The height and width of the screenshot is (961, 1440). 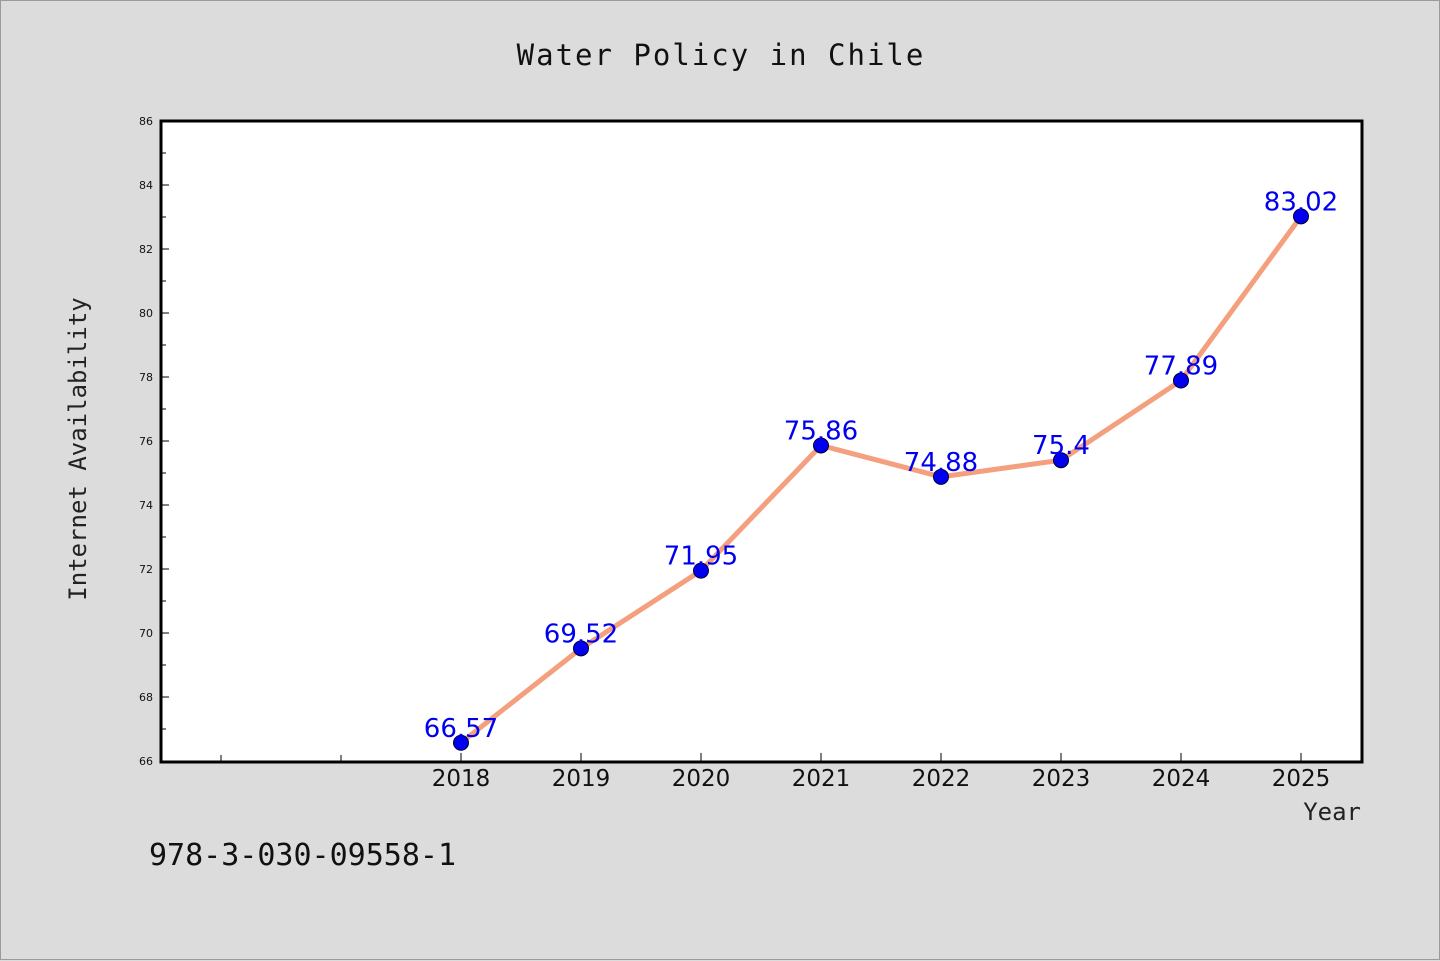 What do you see at coordinates (78, 448) in the screenshot?
I see `y-axis-label: Internet Availability` at bounding box center [78, 448].